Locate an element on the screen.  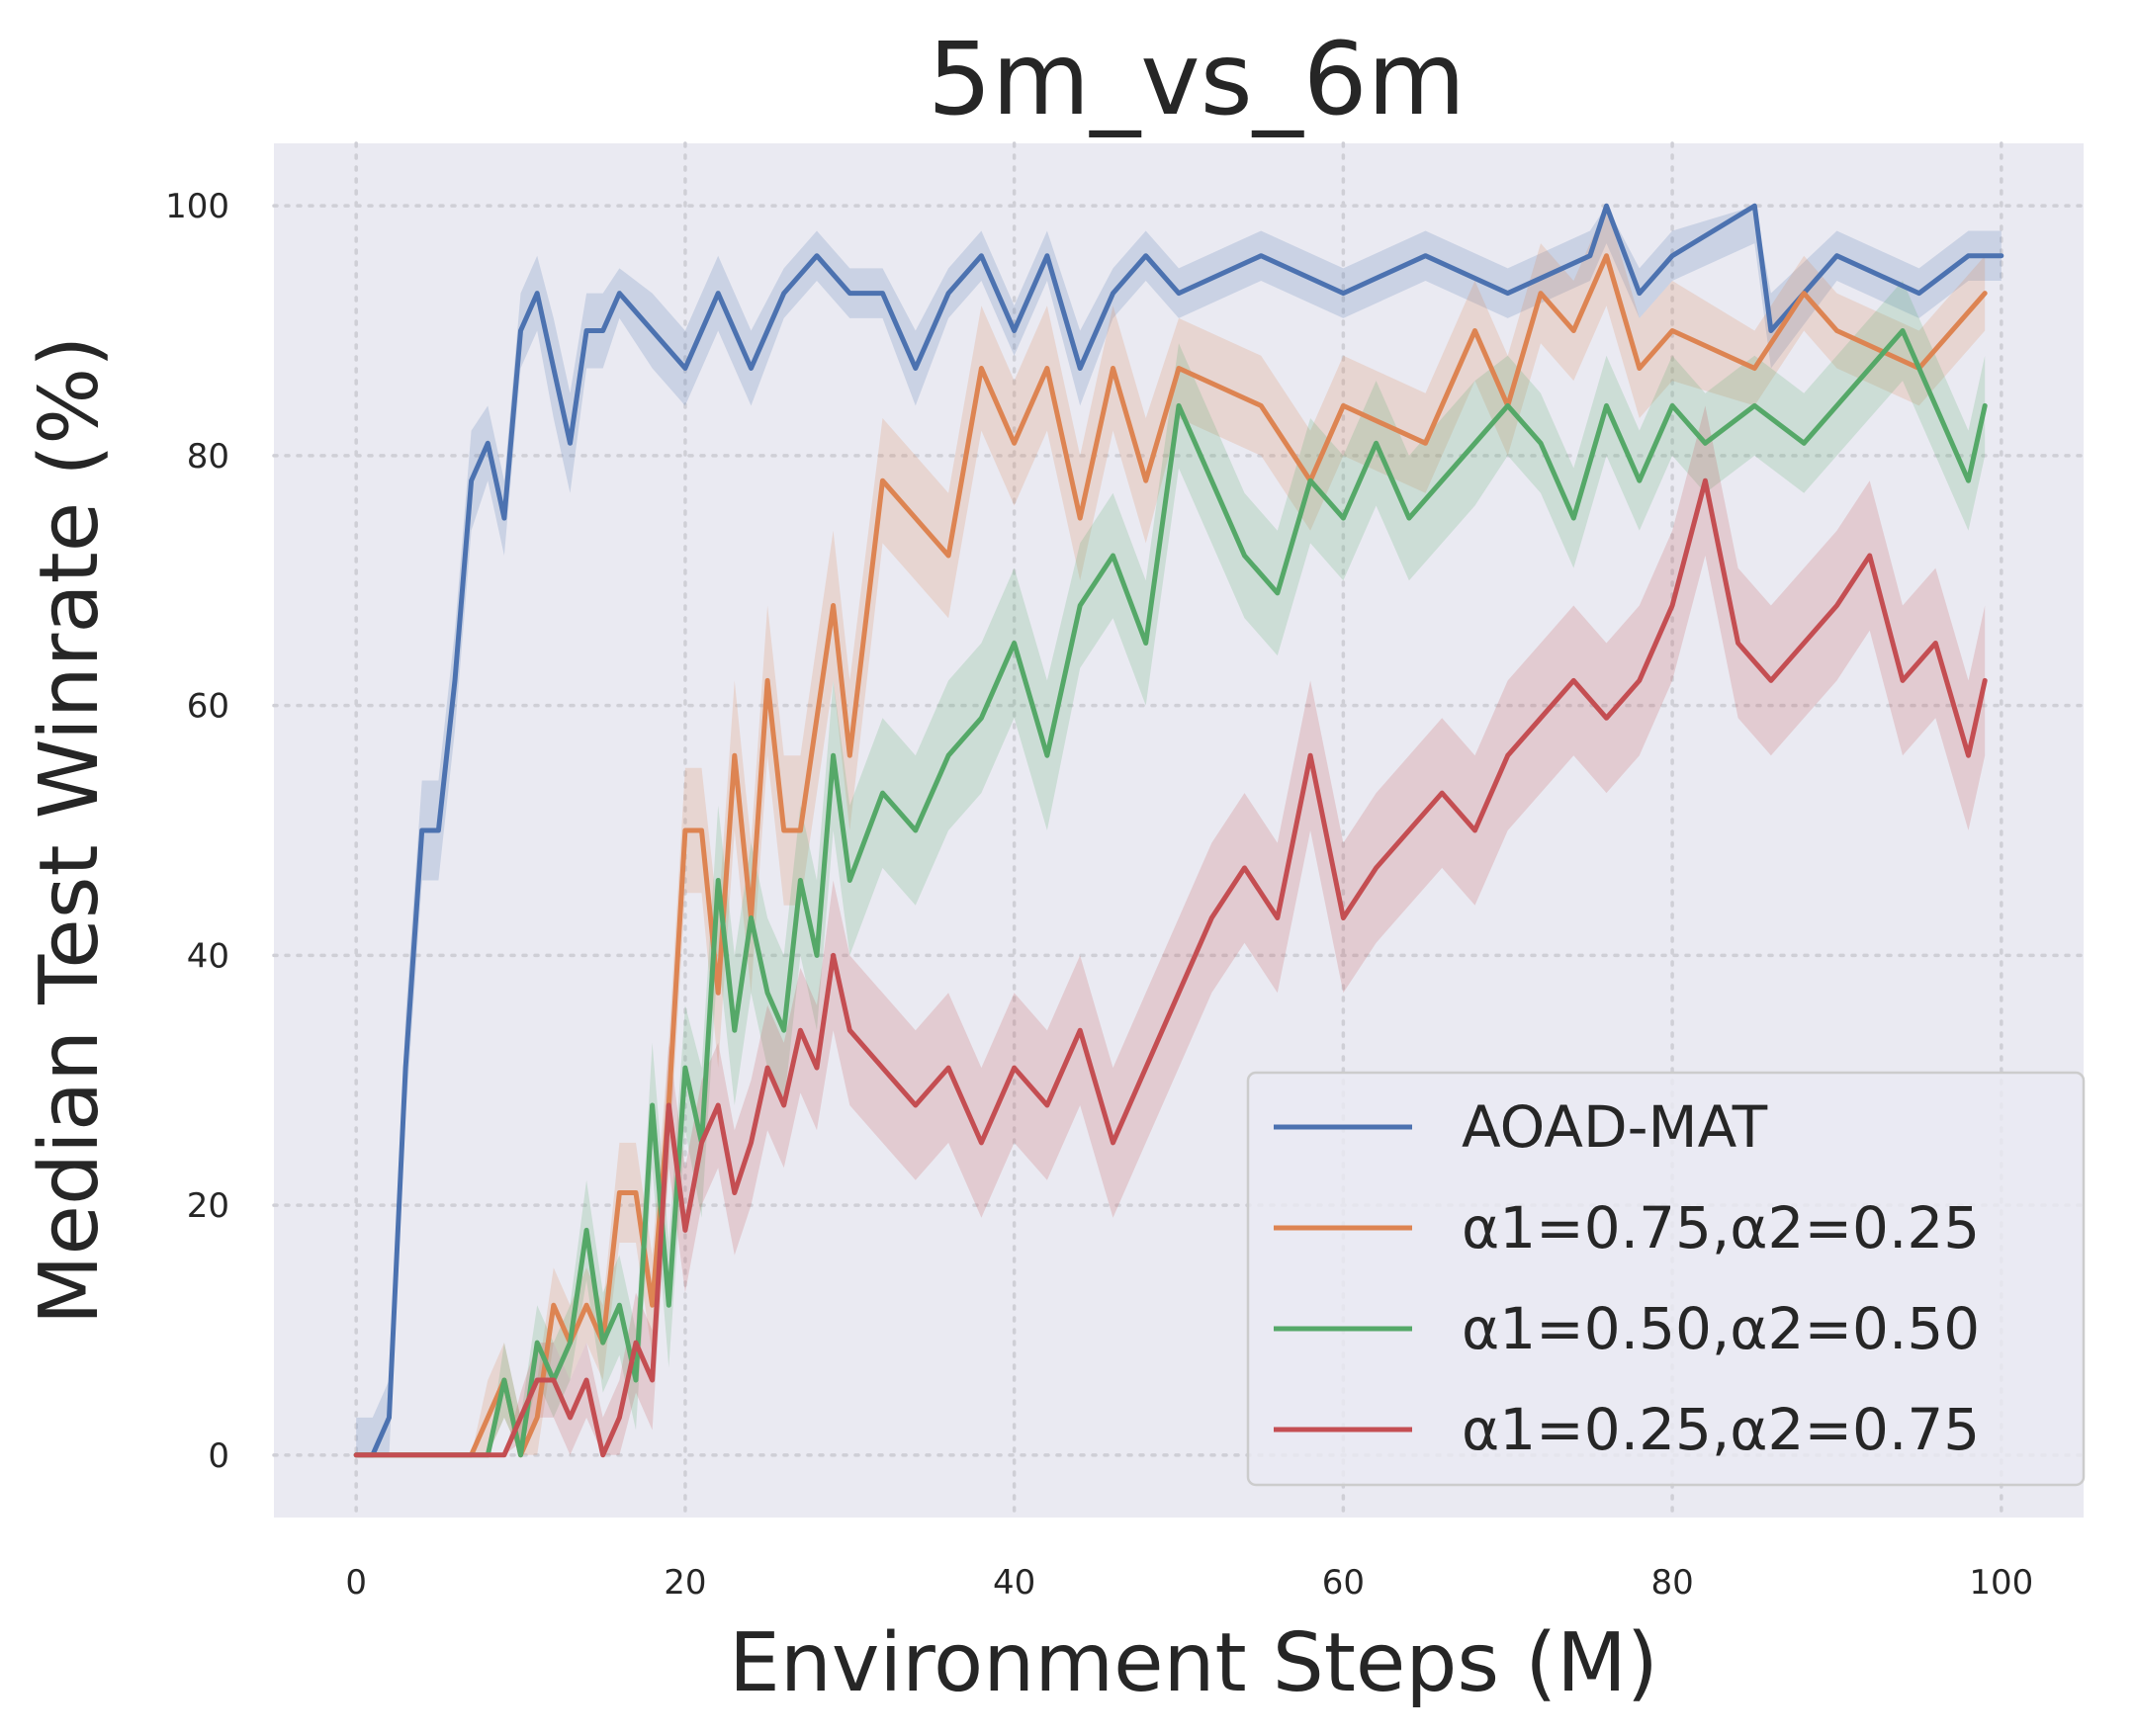
chart-title: 5m_vs_6m is located at coordinates (1197, 79).